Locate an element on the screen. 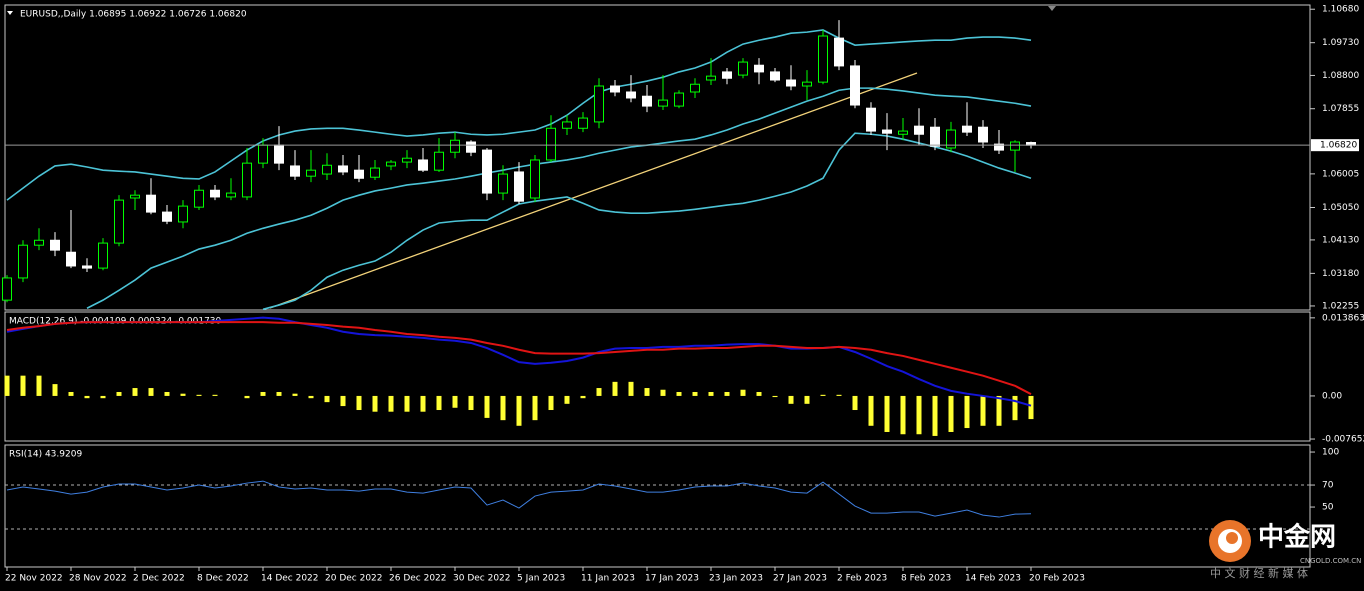  x-tick-label: 5 Jan 2023 is located at coordinates (541, 579).